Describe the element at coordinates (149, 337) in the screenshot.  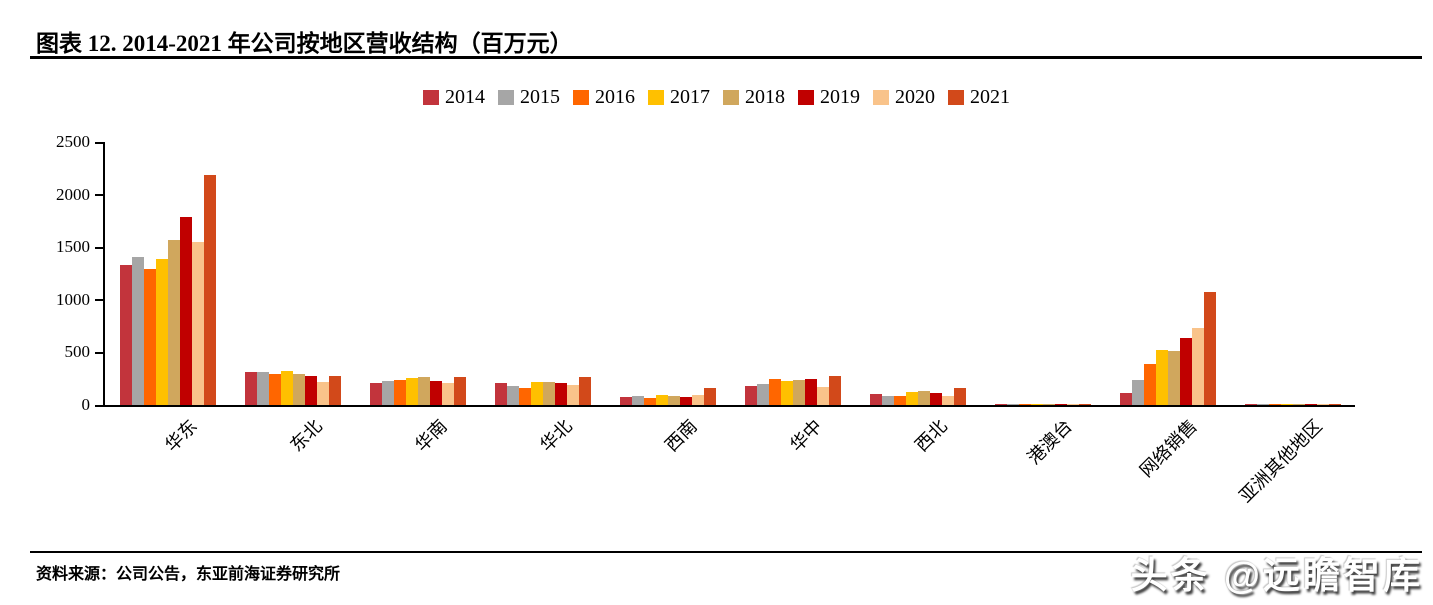
I see `bar-华东-2016` at that location.